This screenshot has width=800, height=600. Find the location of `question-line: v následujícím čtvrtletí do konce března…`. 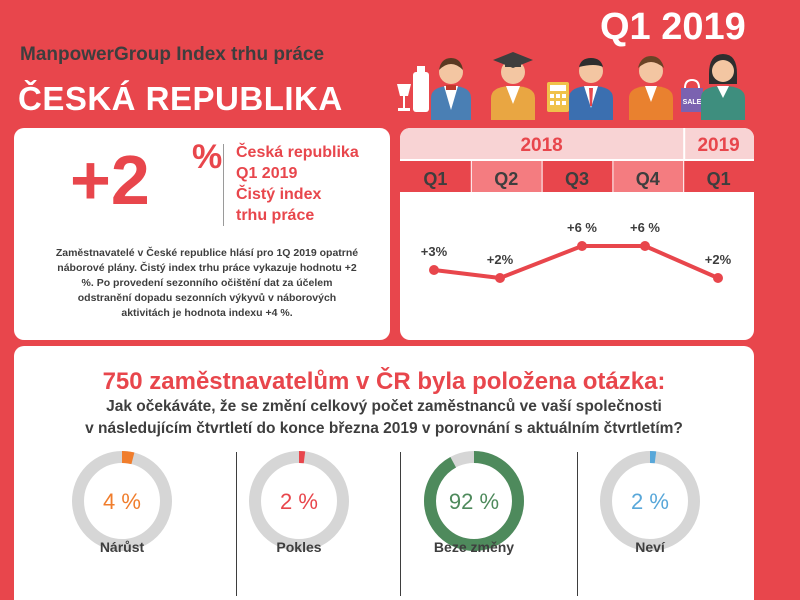

question-line: v následujícím čtvrtletí do konce března… is located at coordinates (384, 428).